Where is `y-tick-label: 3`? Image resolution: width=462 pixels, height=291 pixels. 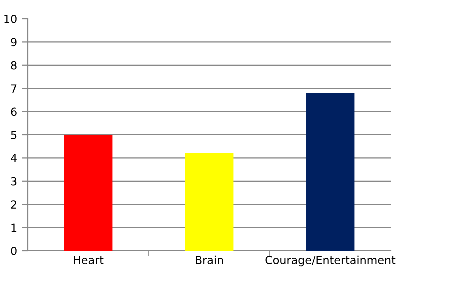 y-tick-label: 3 is located at coordinates (14, 181).